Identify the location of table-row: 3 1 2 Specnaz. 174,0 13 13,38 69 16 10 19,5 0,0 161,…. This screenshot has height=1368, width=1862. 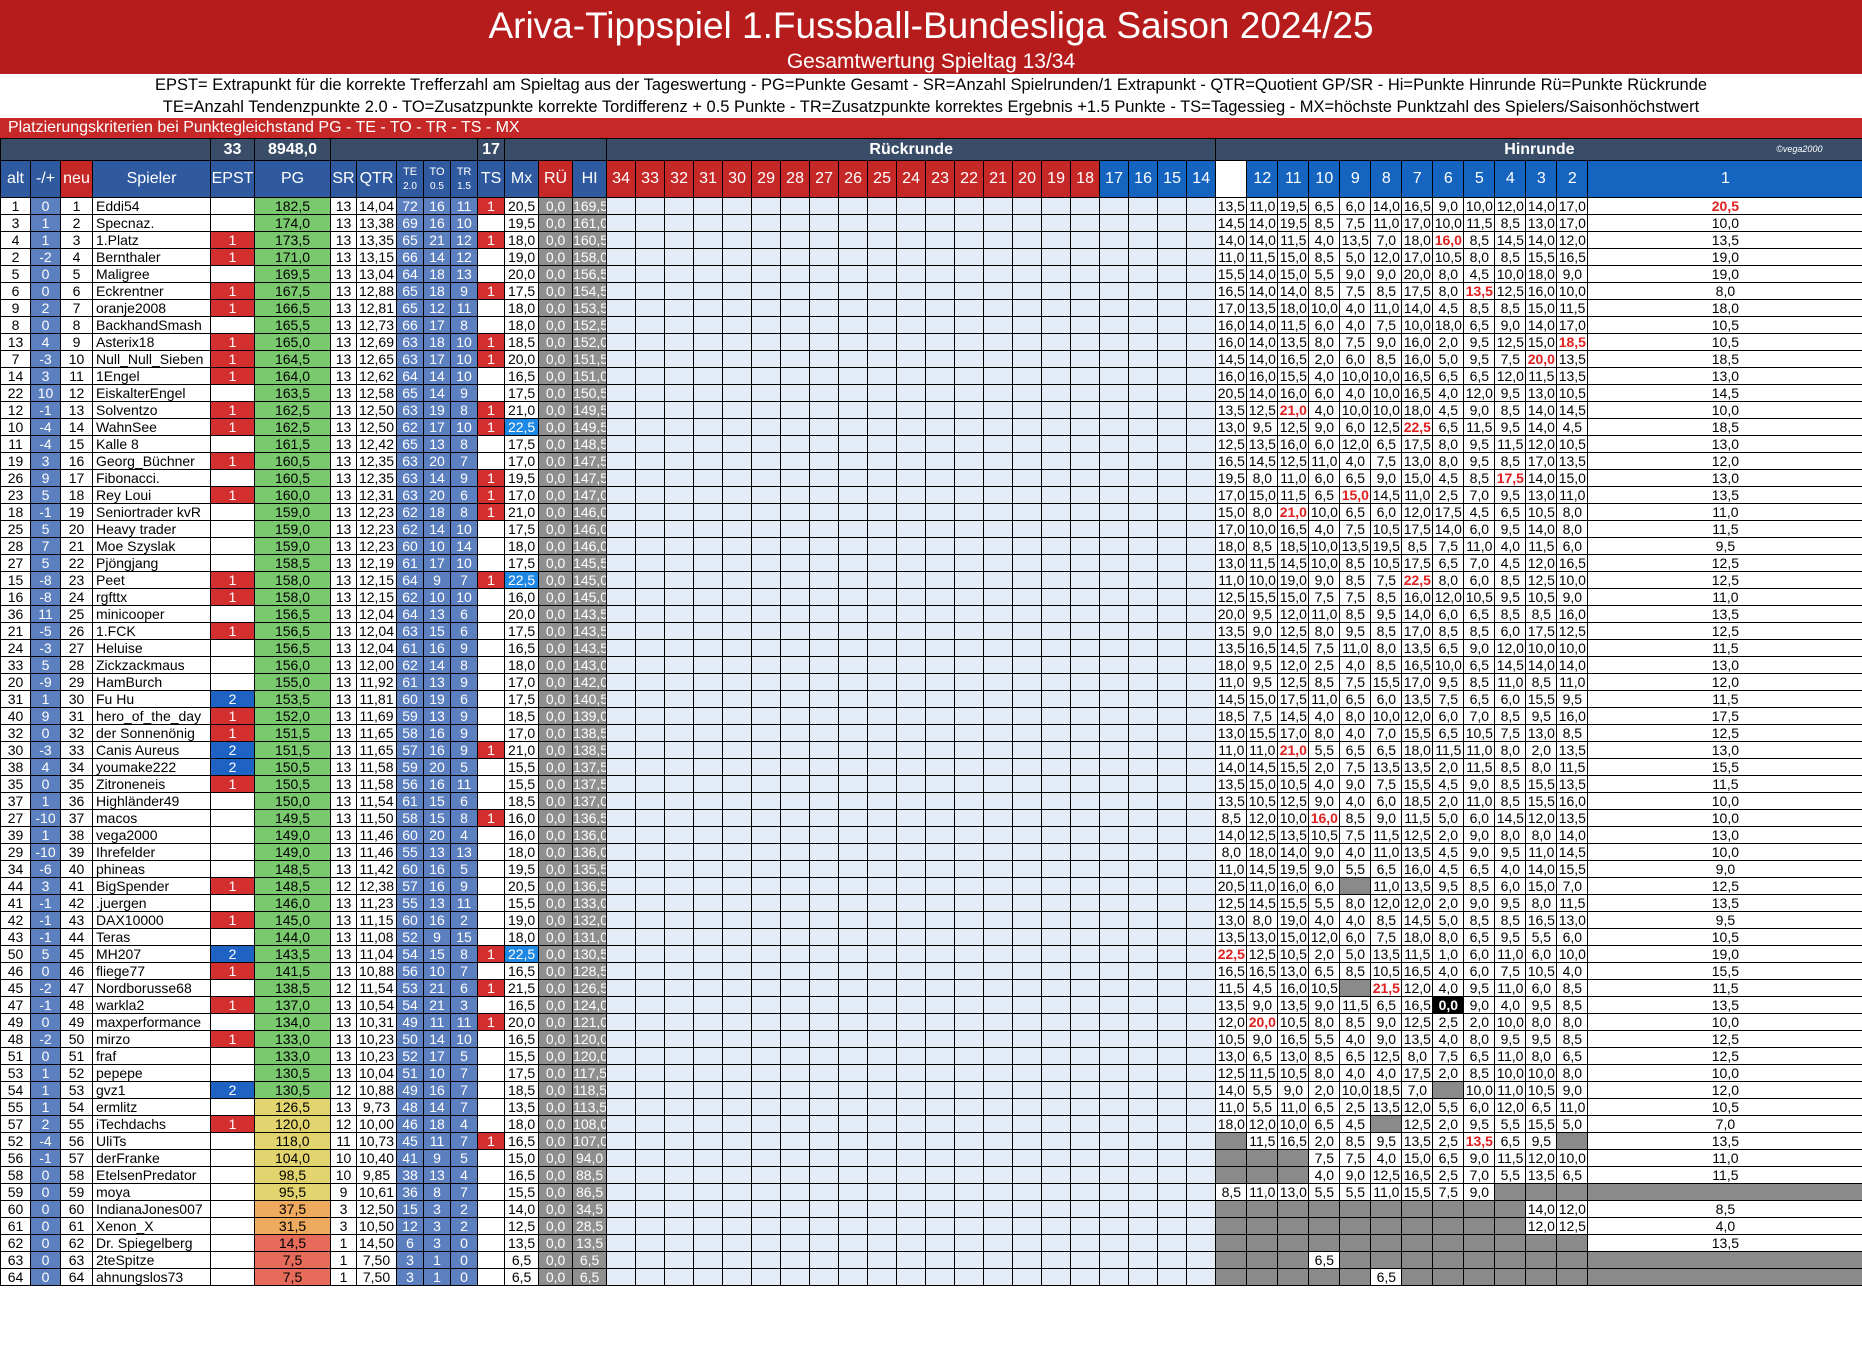
(931, 223).